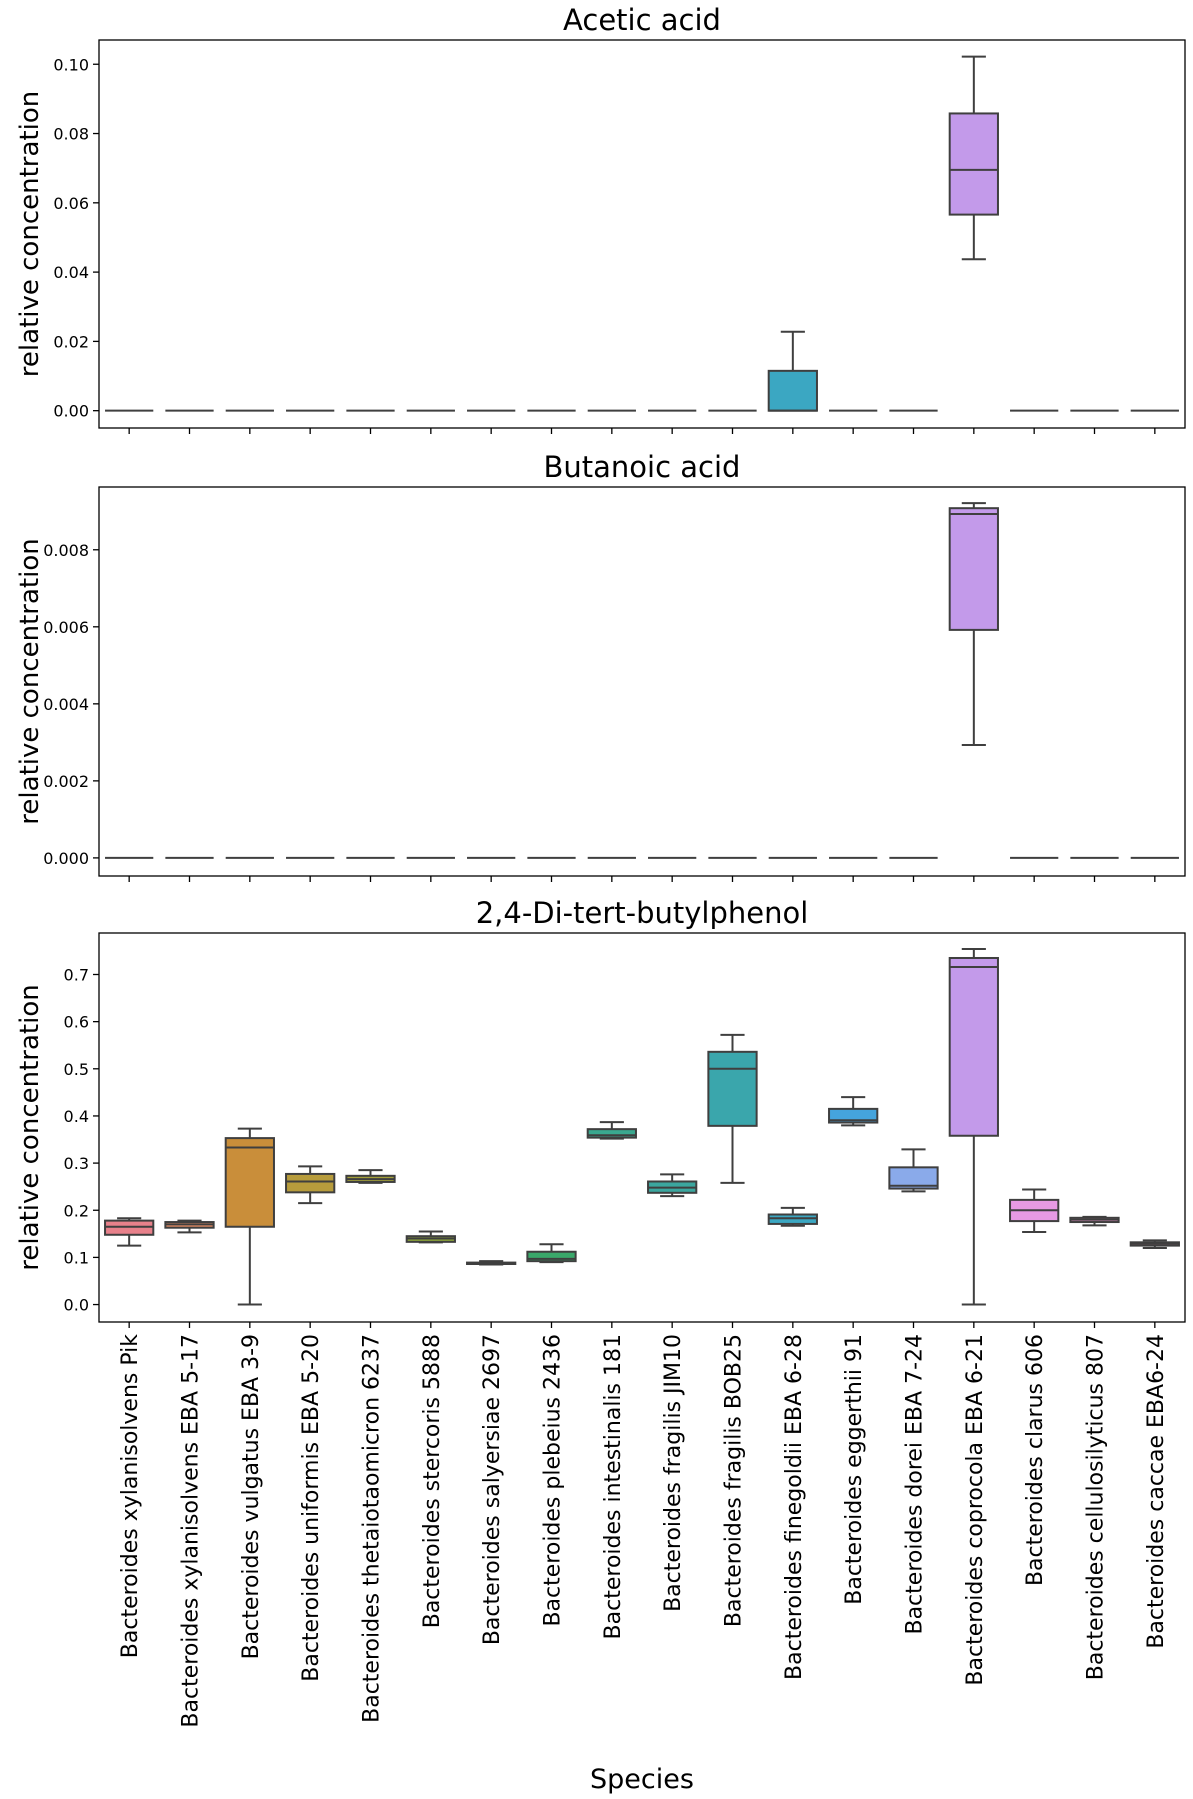 This screenshot has height=1799, width=1193. Describe the element at coordinates (71, 411) in the screenshot. I see `y-tick-label: 0.00` at that location.